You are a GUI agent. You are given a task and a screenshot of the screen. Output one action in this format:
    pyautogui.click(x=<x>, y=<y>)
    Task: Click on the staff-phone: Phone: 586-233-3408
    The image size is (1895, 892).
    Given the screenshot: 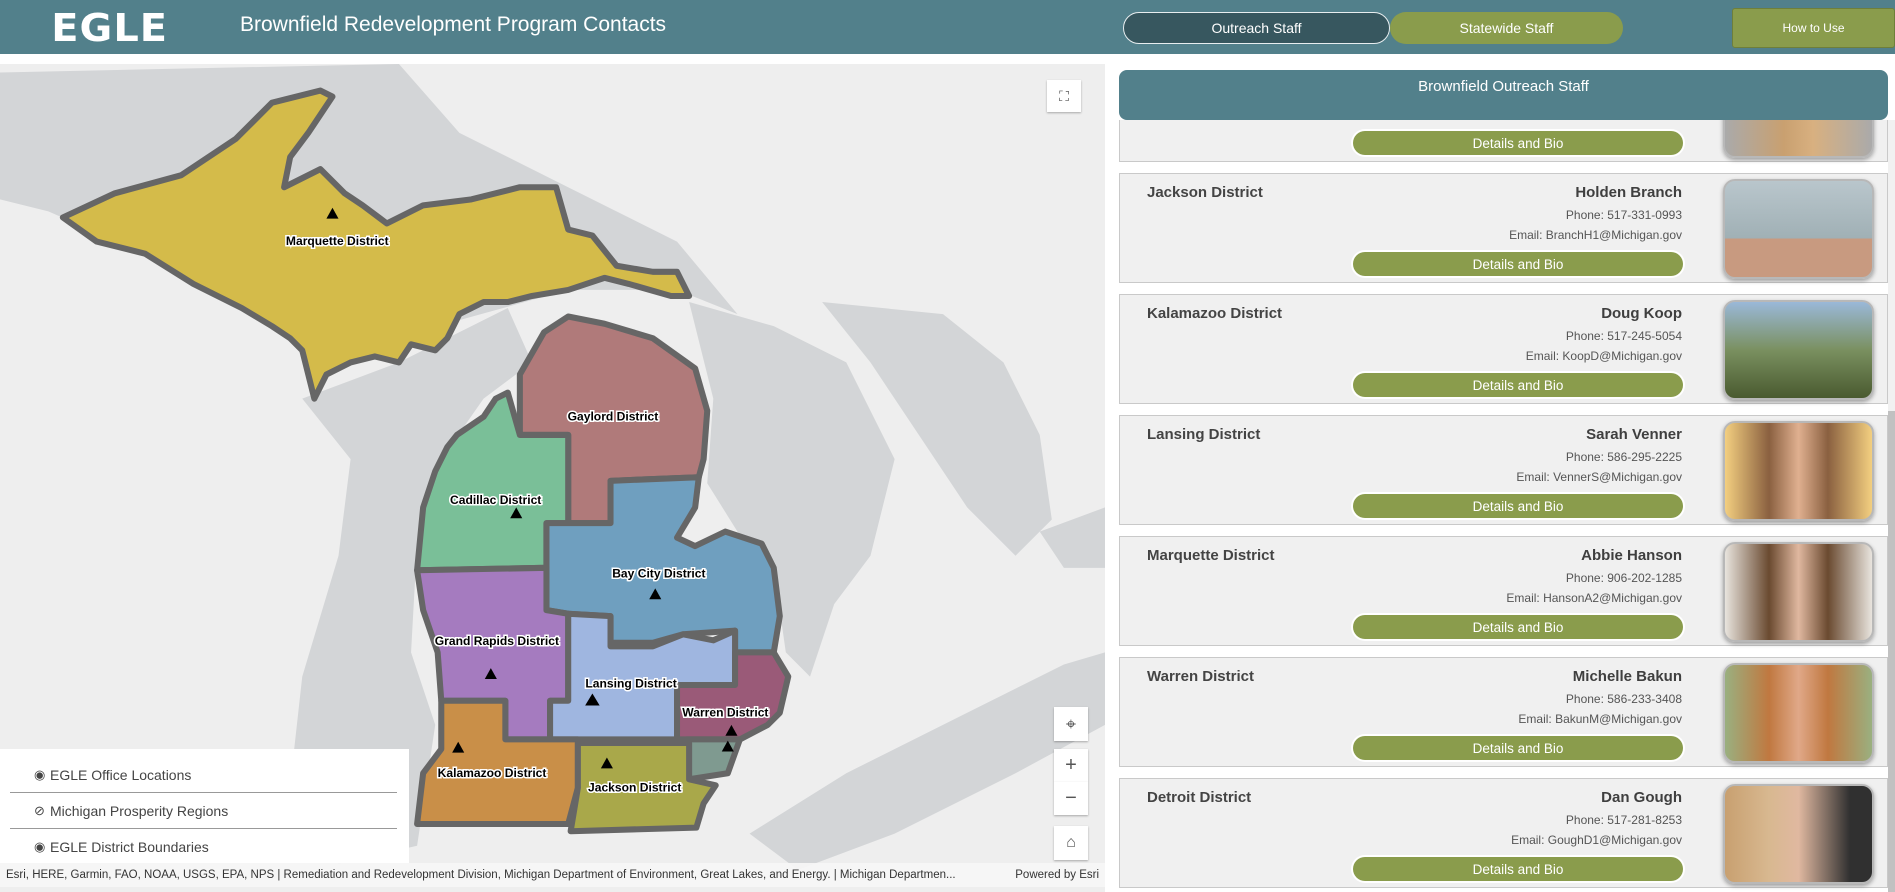 What is the action you would take?
    pyautogui.click(x=1623, y=699)
    